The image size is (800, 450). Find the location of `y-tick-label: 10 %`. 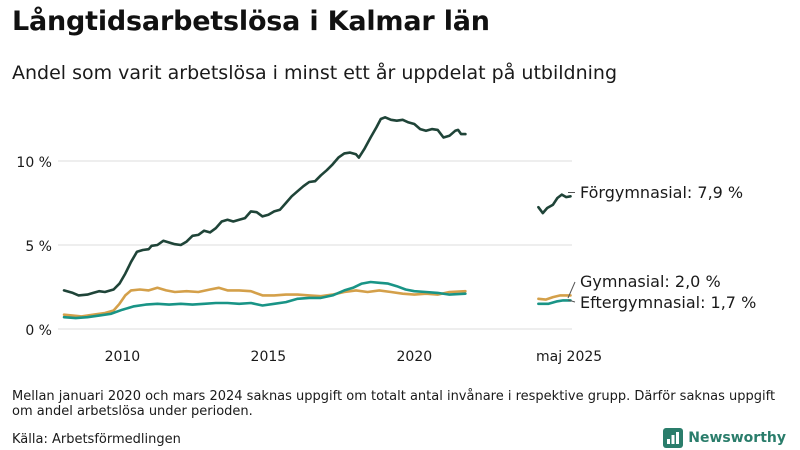

y-tick-label: 10 % is located at coordinates (34, 163).